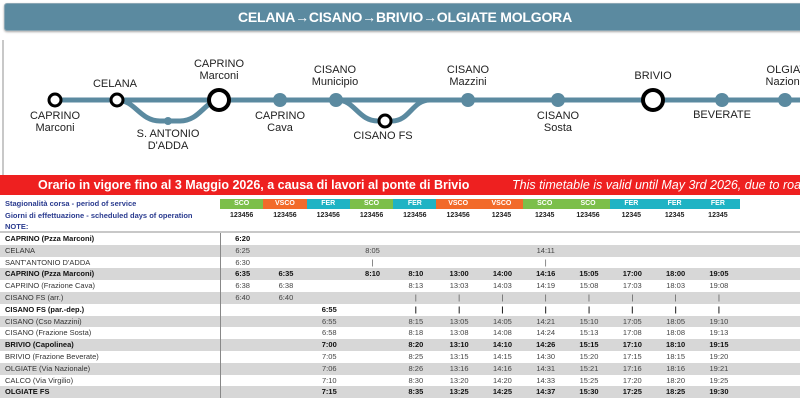 This screenshot has height=400, width=800. I want to click on stop-name-cell: CELANA, so click(110, 250).